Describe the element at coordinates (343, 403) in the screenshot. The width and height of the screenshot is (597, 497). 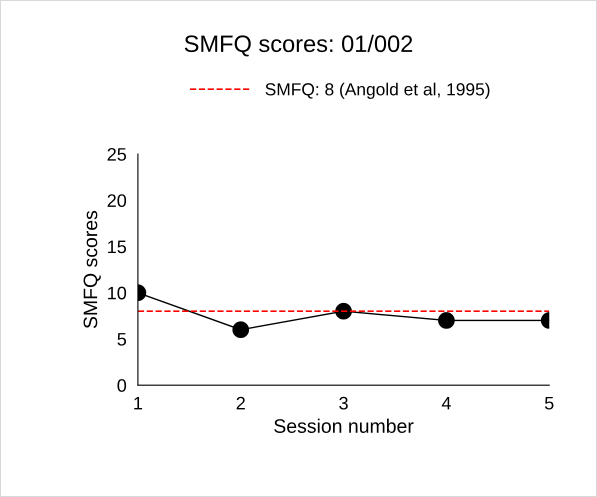
I see `x-tick-label: 3` at that location.